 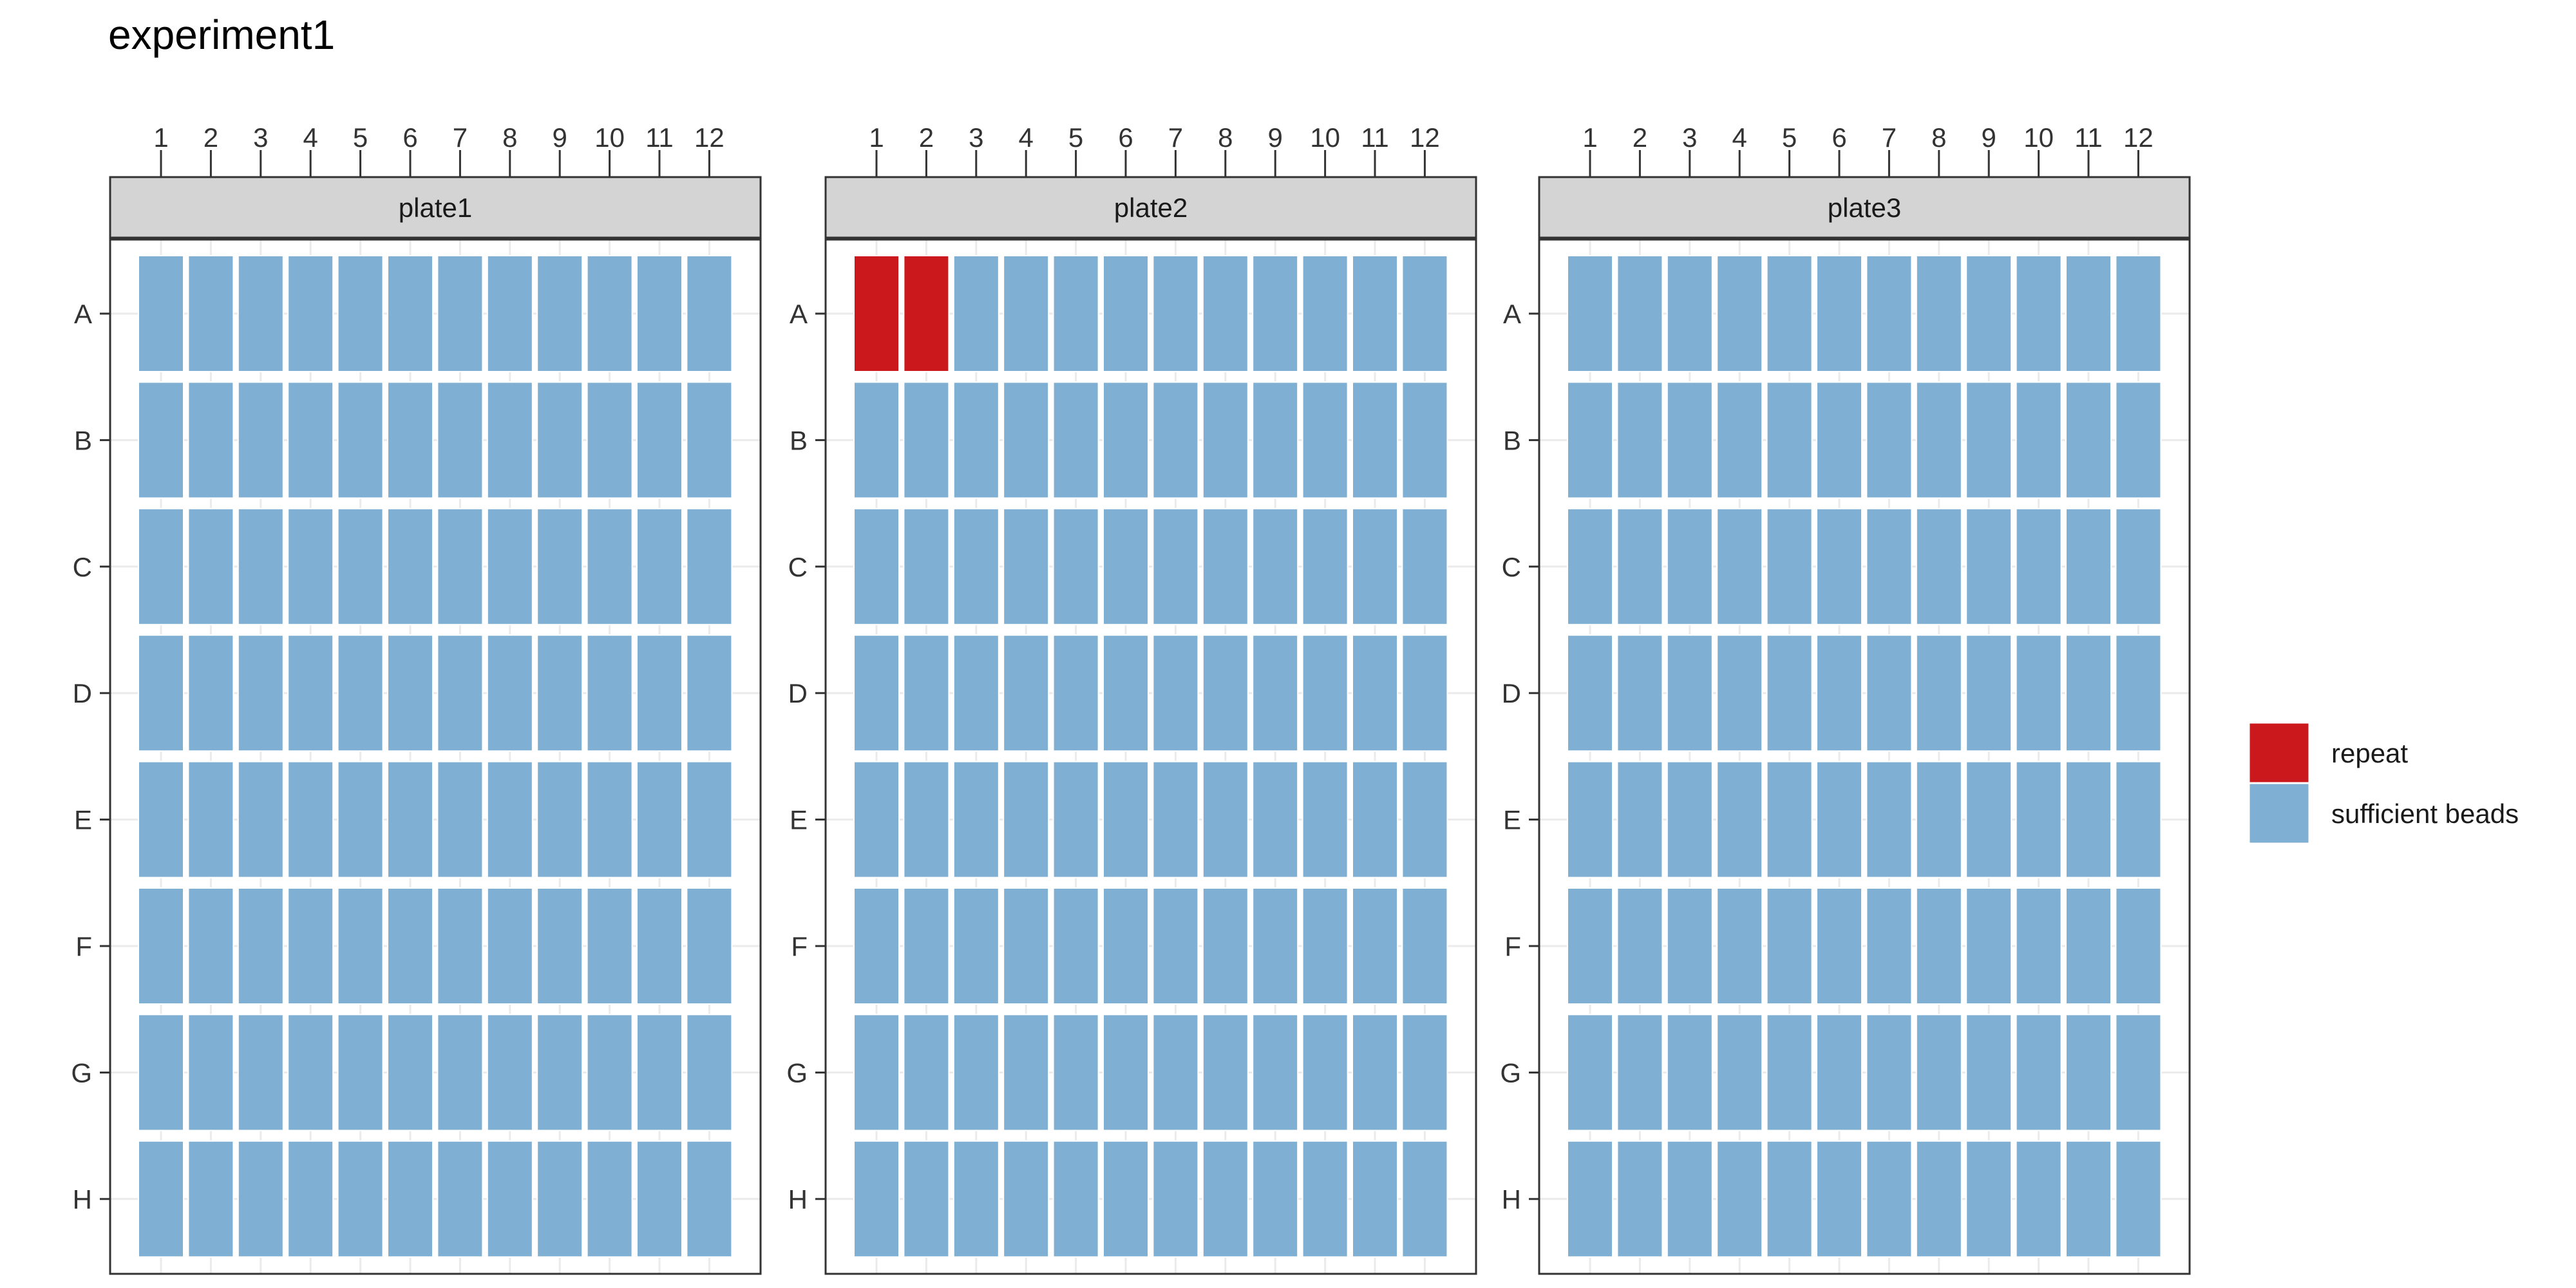 What do you see at coordinates (2138, 1199) in the screenshot?
I see `well-H12-sufficient-beads` at bounding box center [2138, 1199].